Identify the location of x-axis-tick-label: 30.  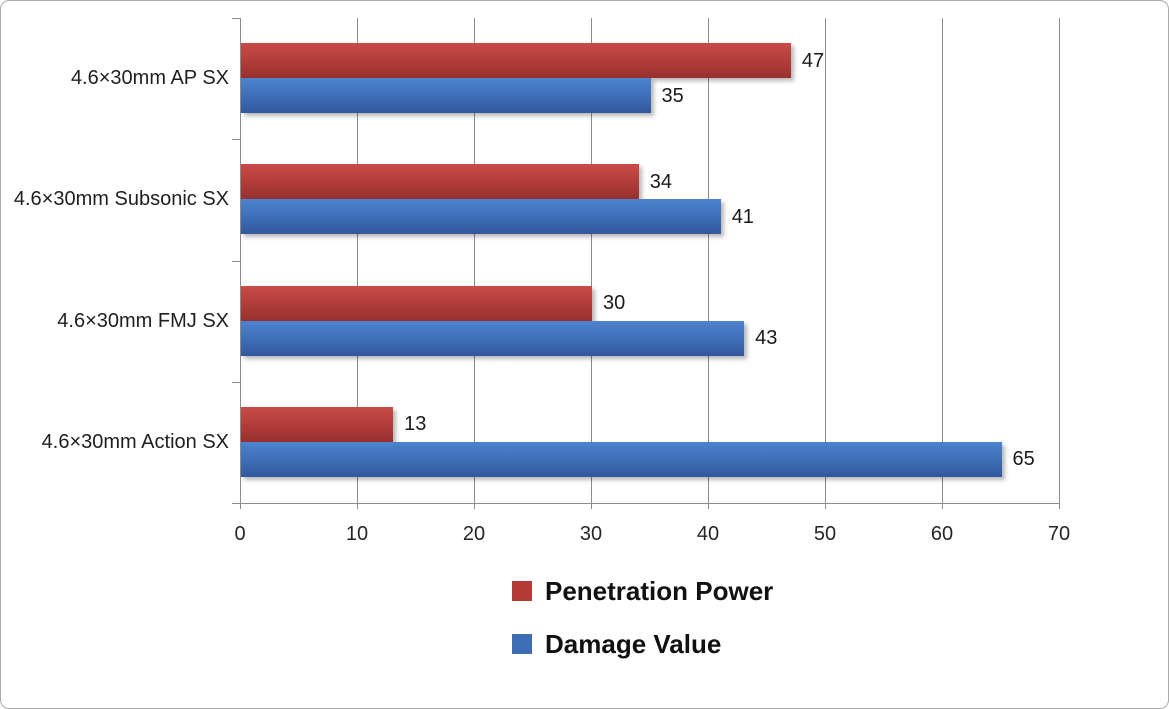
(591, 534).